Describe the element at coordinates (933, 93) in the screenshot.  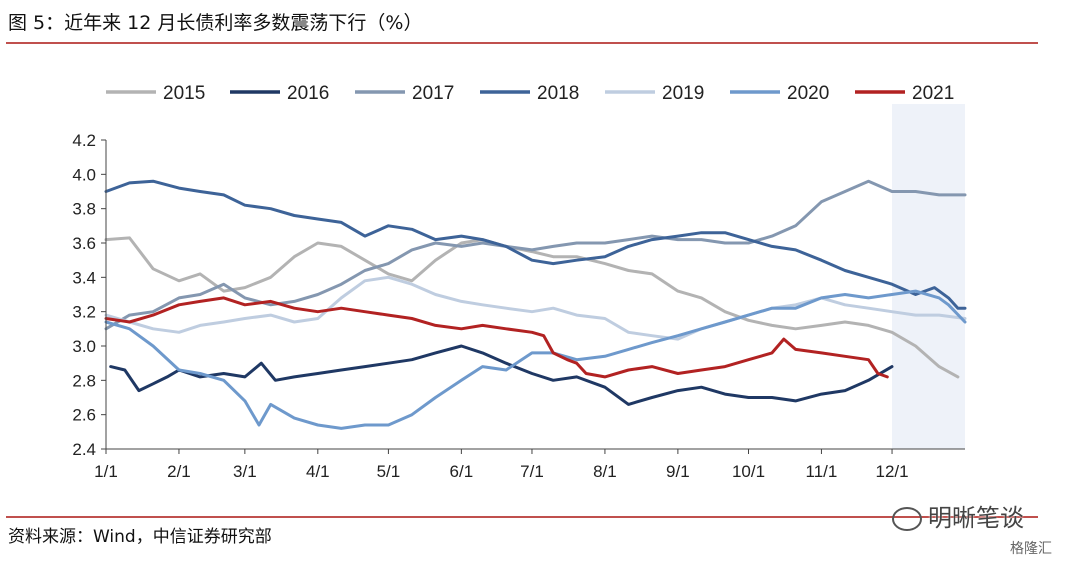
I see `legend-label-2021: 2021` at that location.